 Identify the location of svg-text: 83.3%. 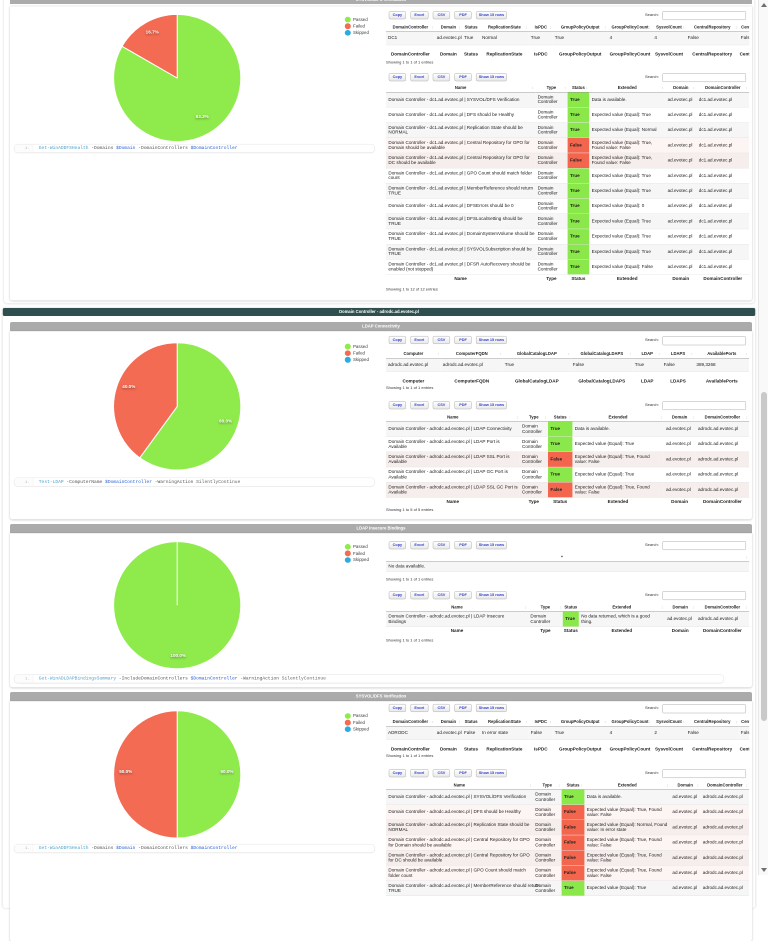
(201, 116).